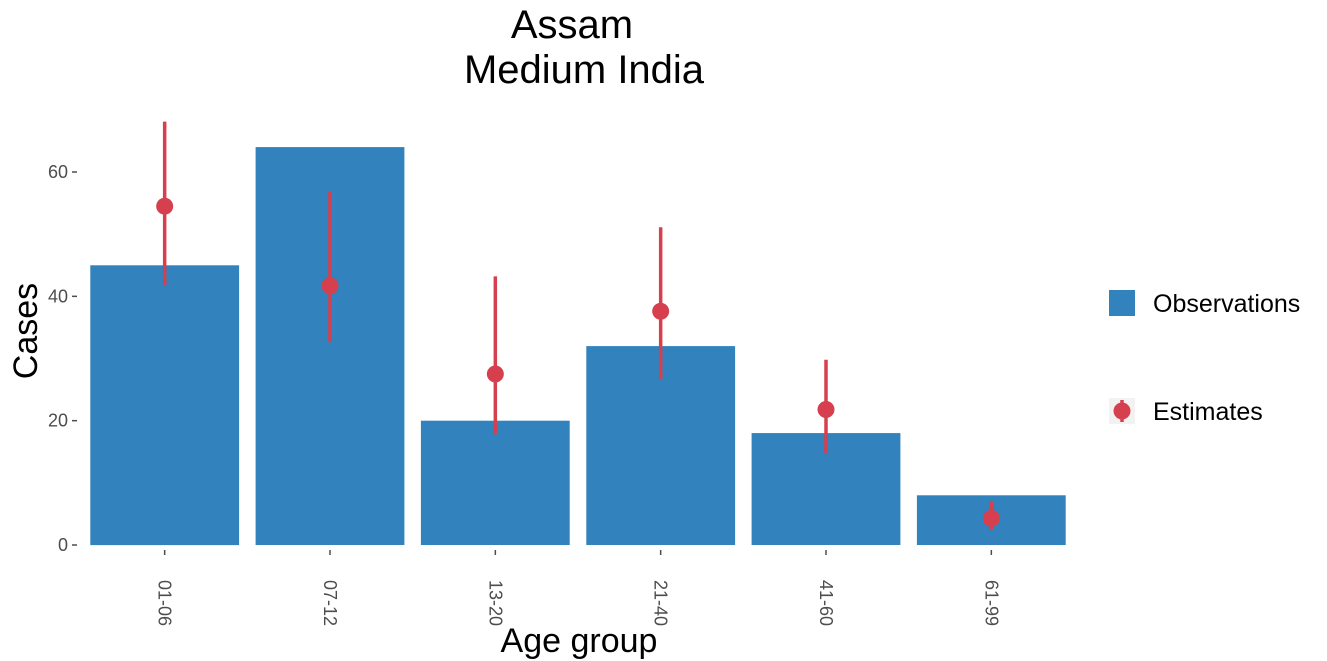 The height and width of the screenshot is (661, 1327). I want to click on legend-label-estimates: Estimates, so click(1208, 412).